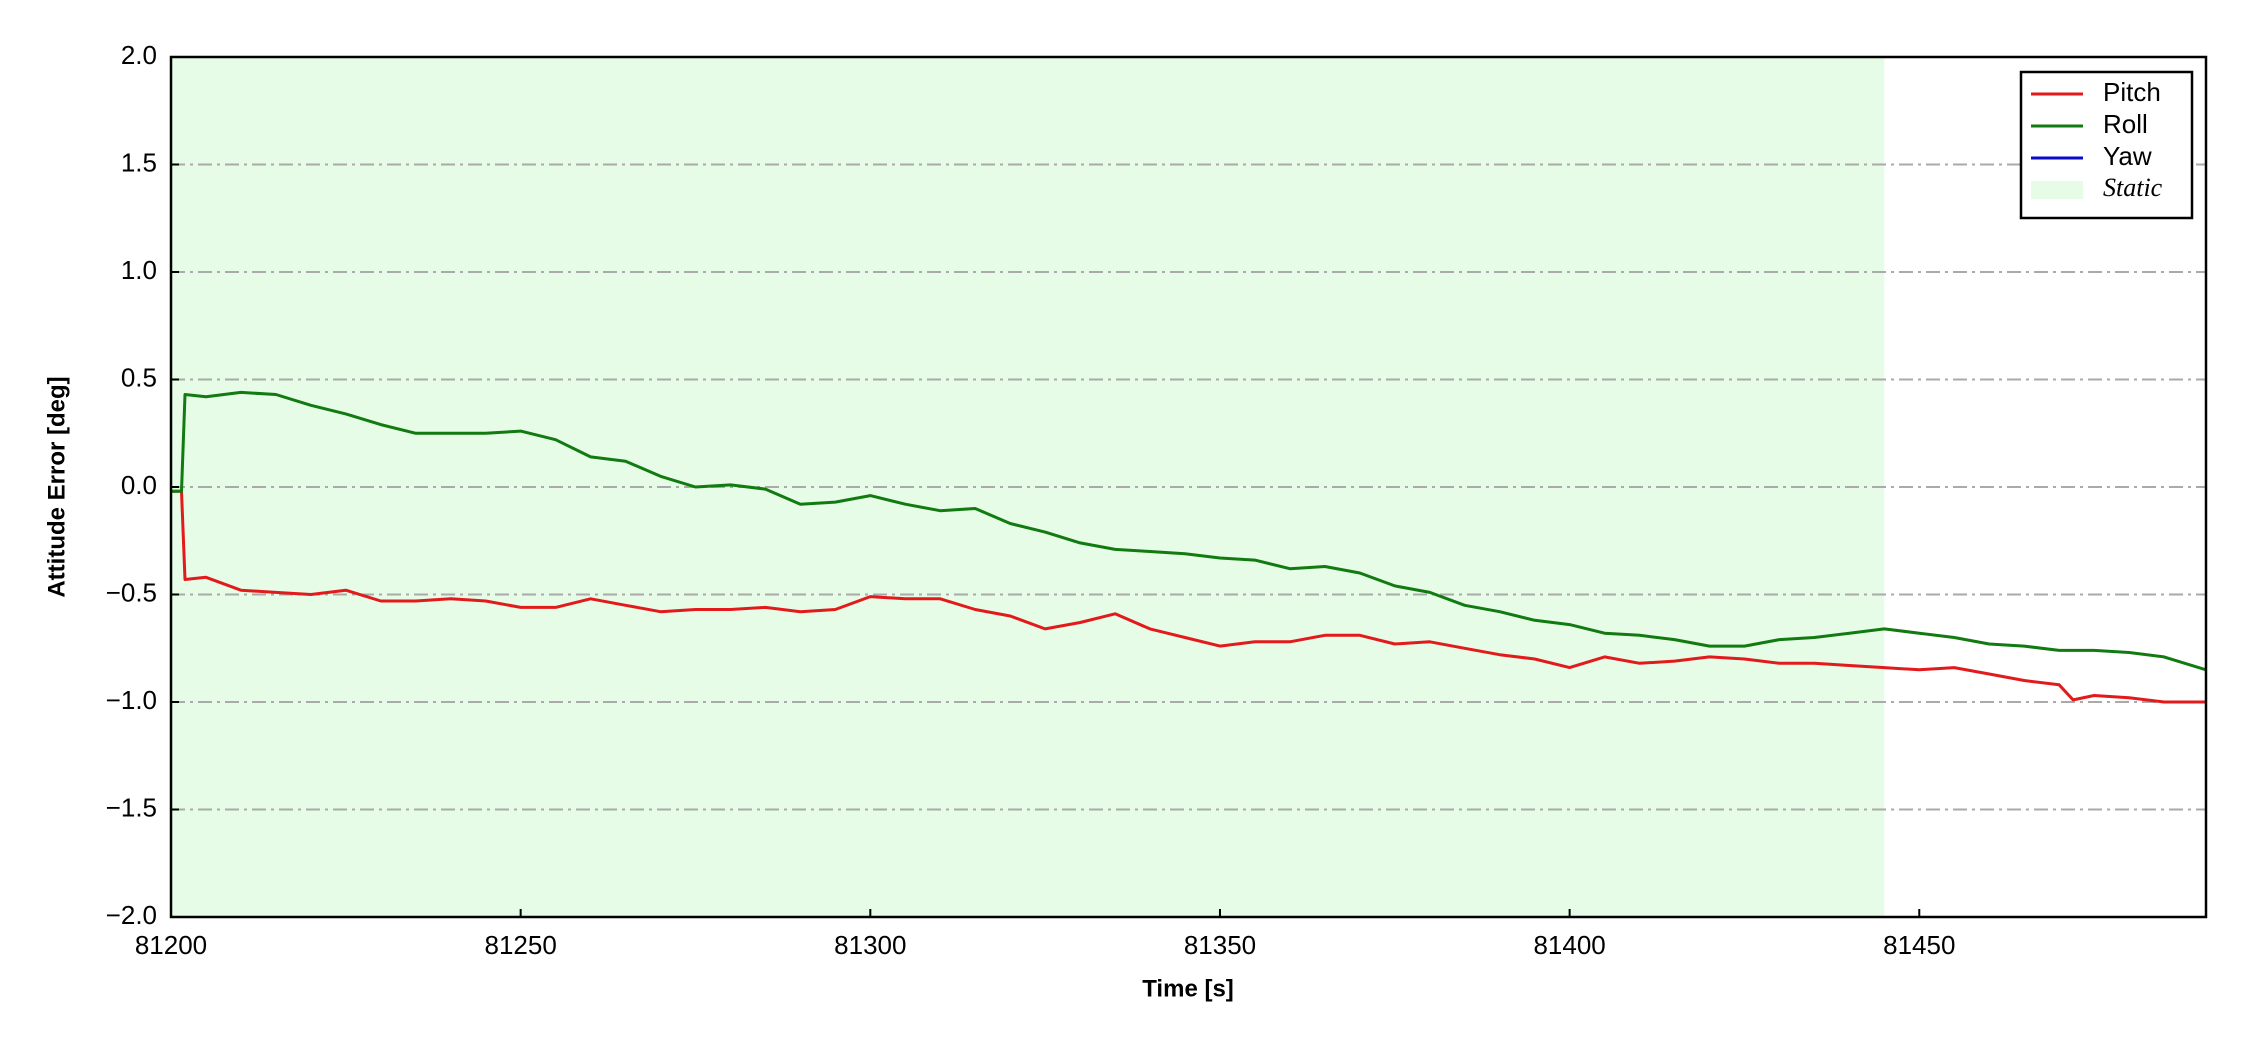  I want to click on y-tick-label: 1.5, so click(139, 162).